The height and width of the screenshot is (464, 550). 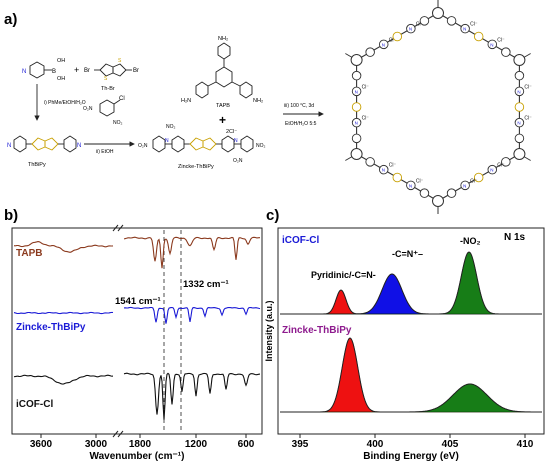 I want to click on svg-text: Br, so click(x=136, y=71).